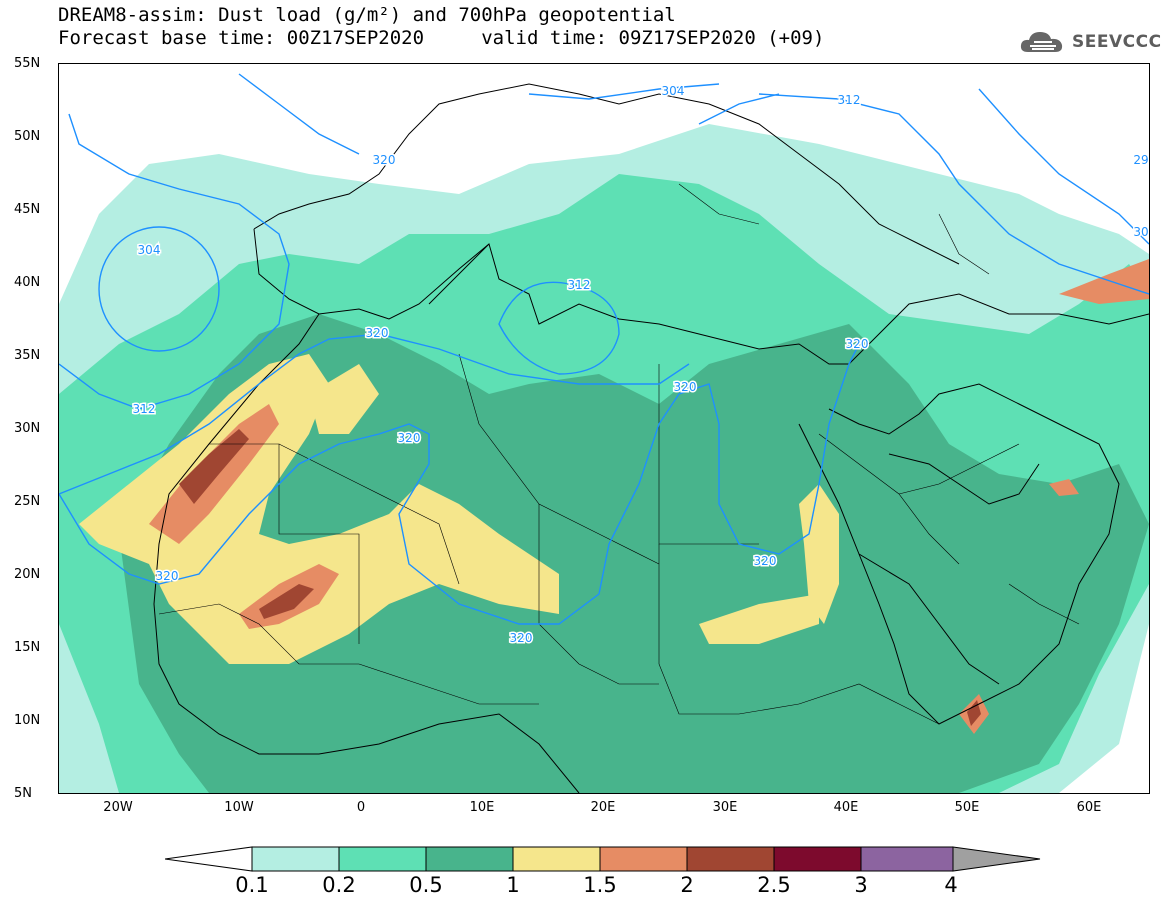 The image size is (1165, 907). Describe the element at coordinates (1041, 42) in the screenshot. I see `cloud-logo-icon` at that location.